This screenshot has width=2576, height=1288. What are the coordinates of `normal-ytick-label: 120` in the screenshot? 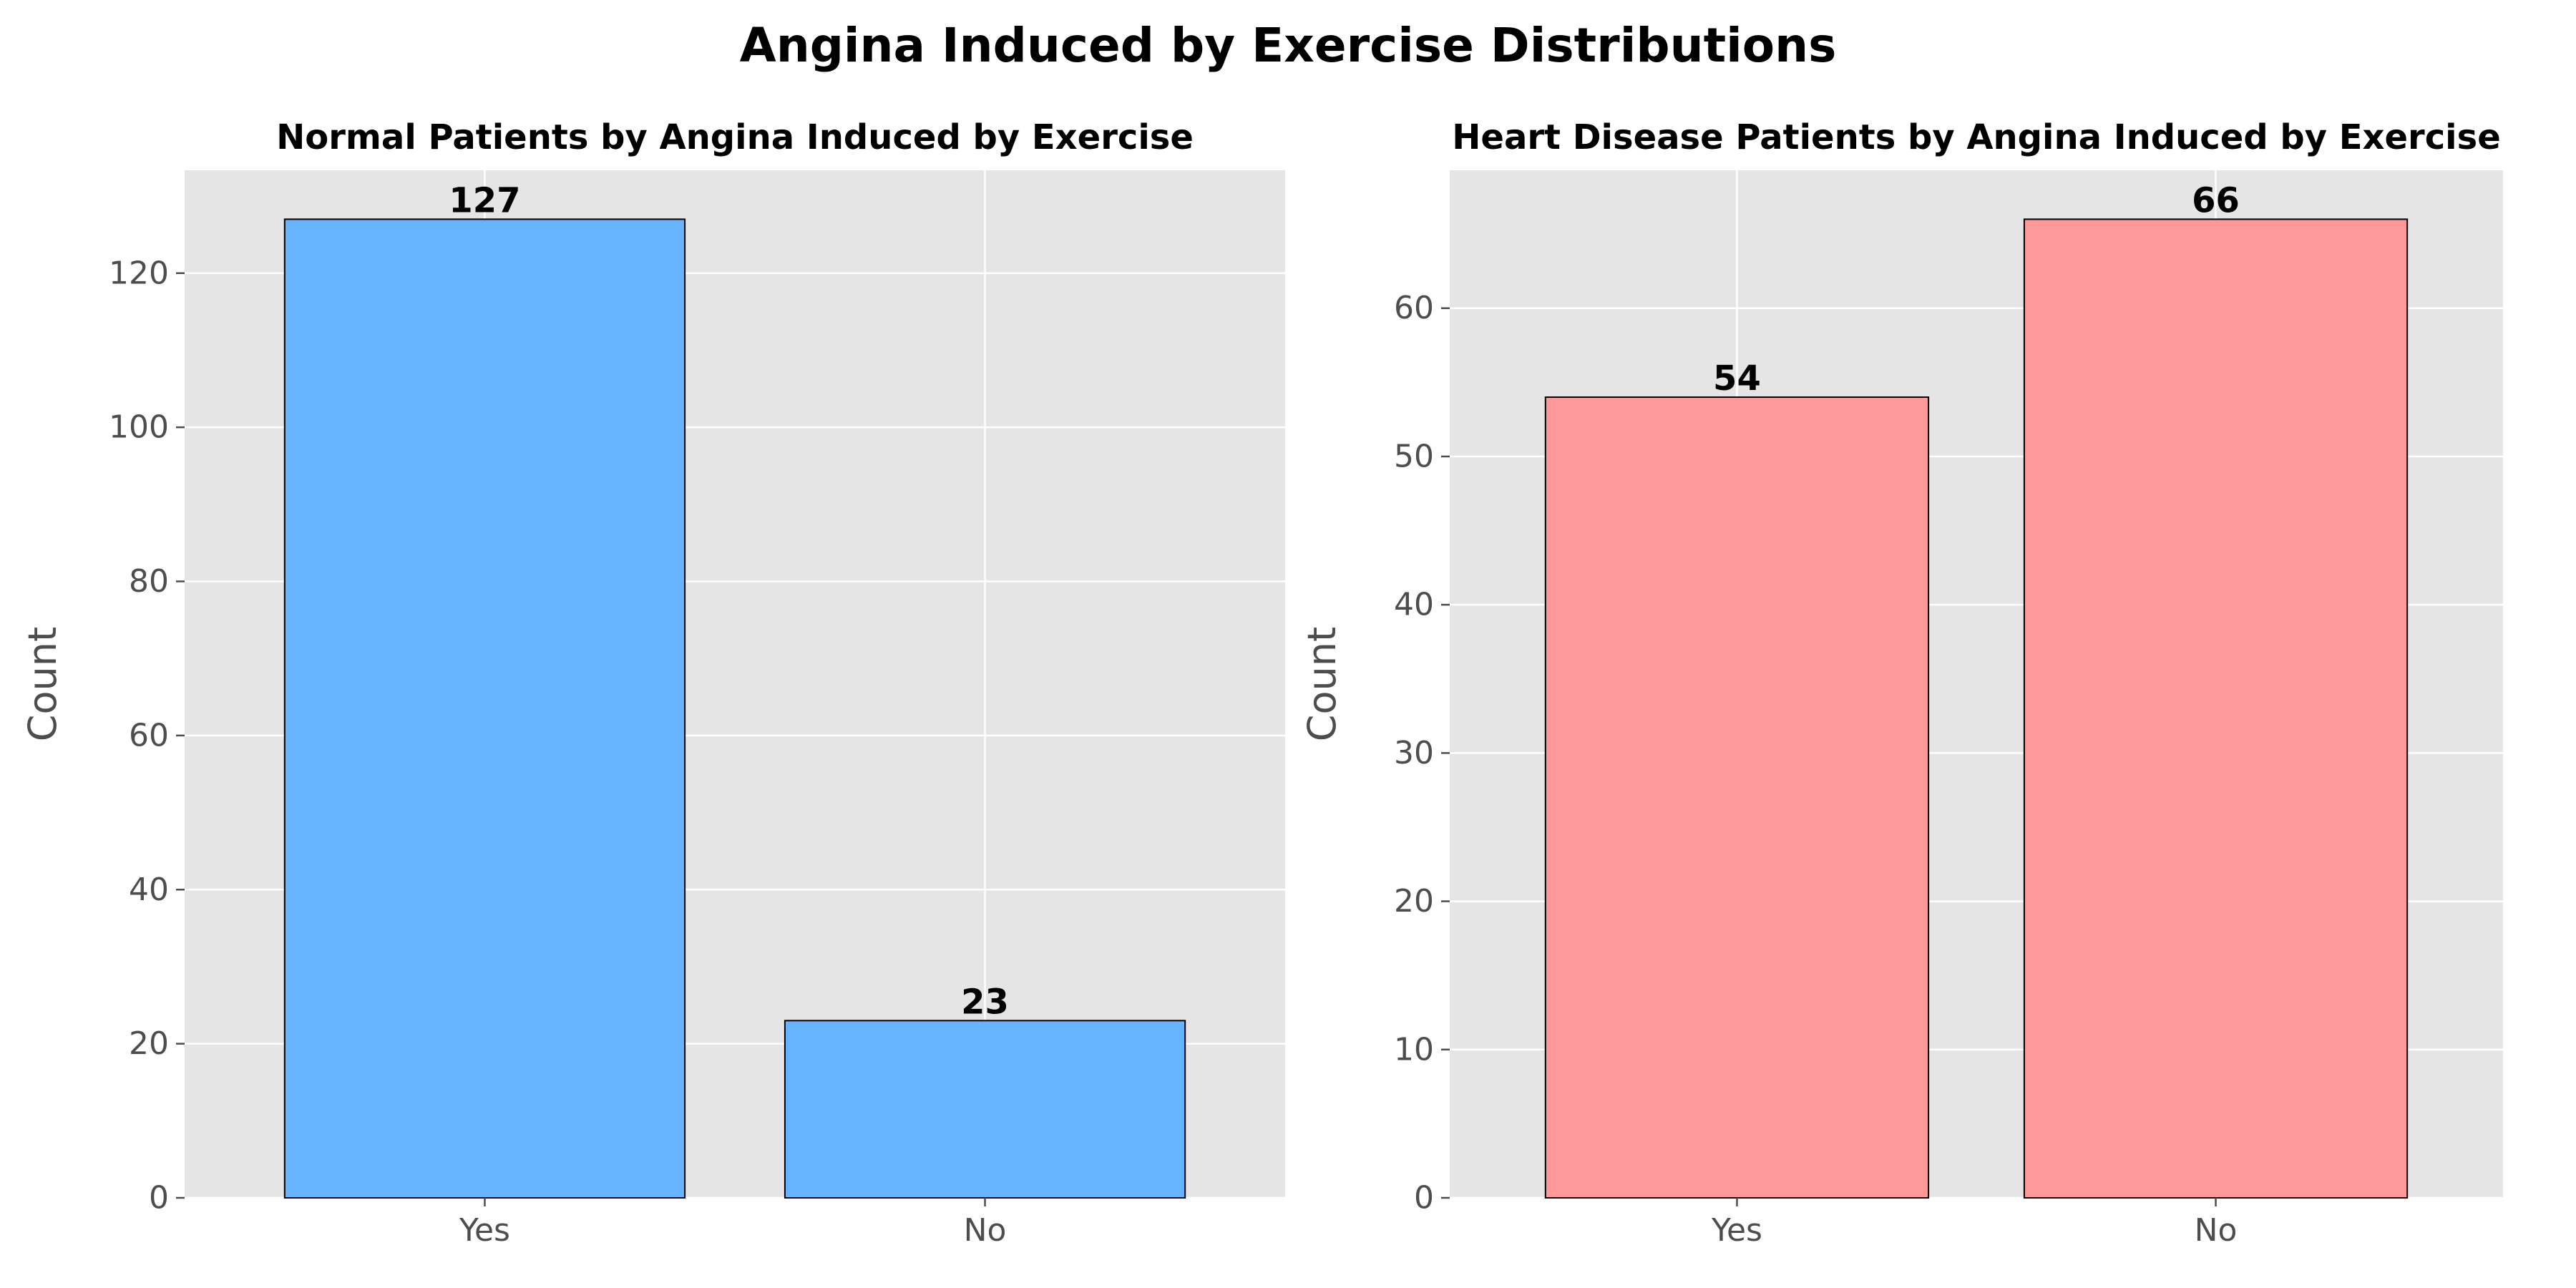 It's located at (139, 273).